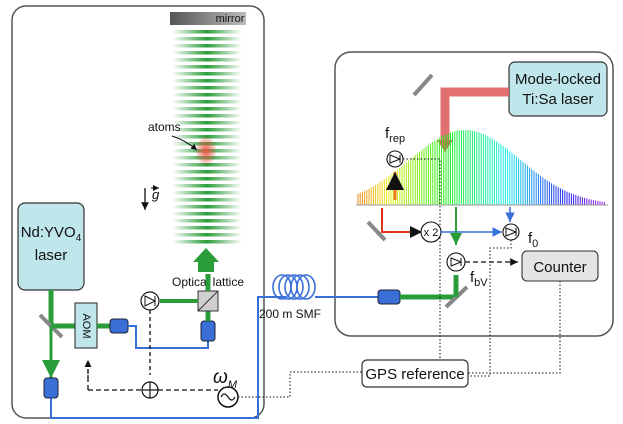  What do you see at coordinates (514, 327) in the screenshot?
I see `counter-to-gps-dotted` at bounding box center [514, 327].